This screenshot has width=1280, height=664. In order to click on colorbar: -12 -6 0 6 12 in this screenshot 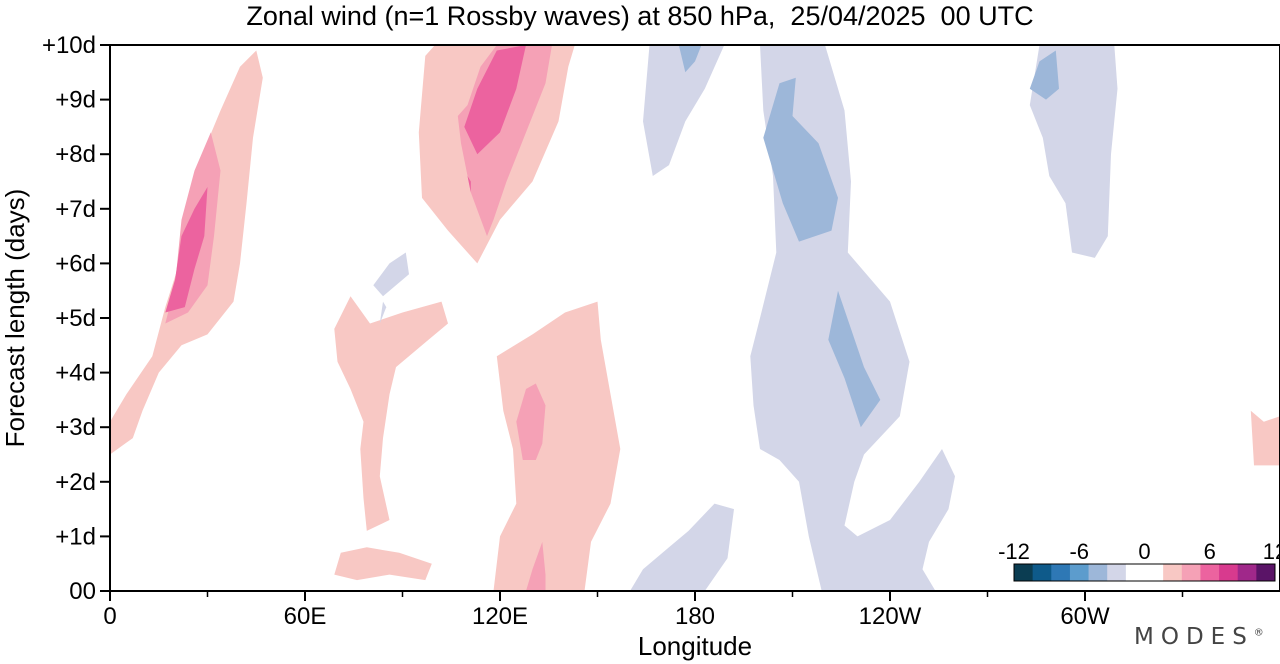, I will do `click(1139, 560)`.